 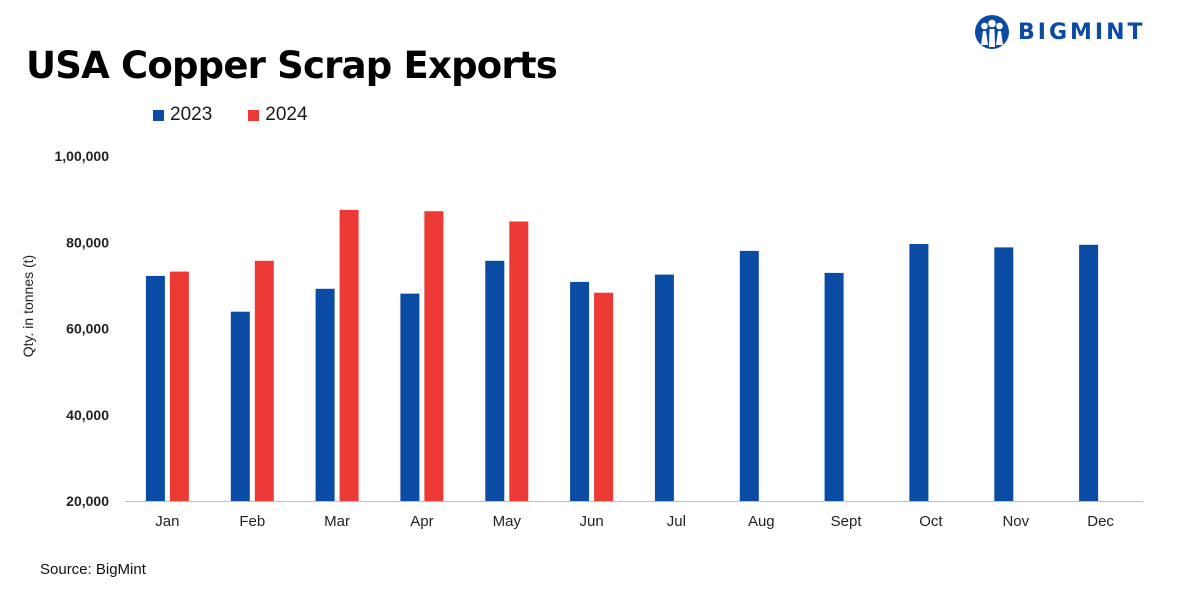 I want to click on bar-2023-sept, so click(x=834, y=386).